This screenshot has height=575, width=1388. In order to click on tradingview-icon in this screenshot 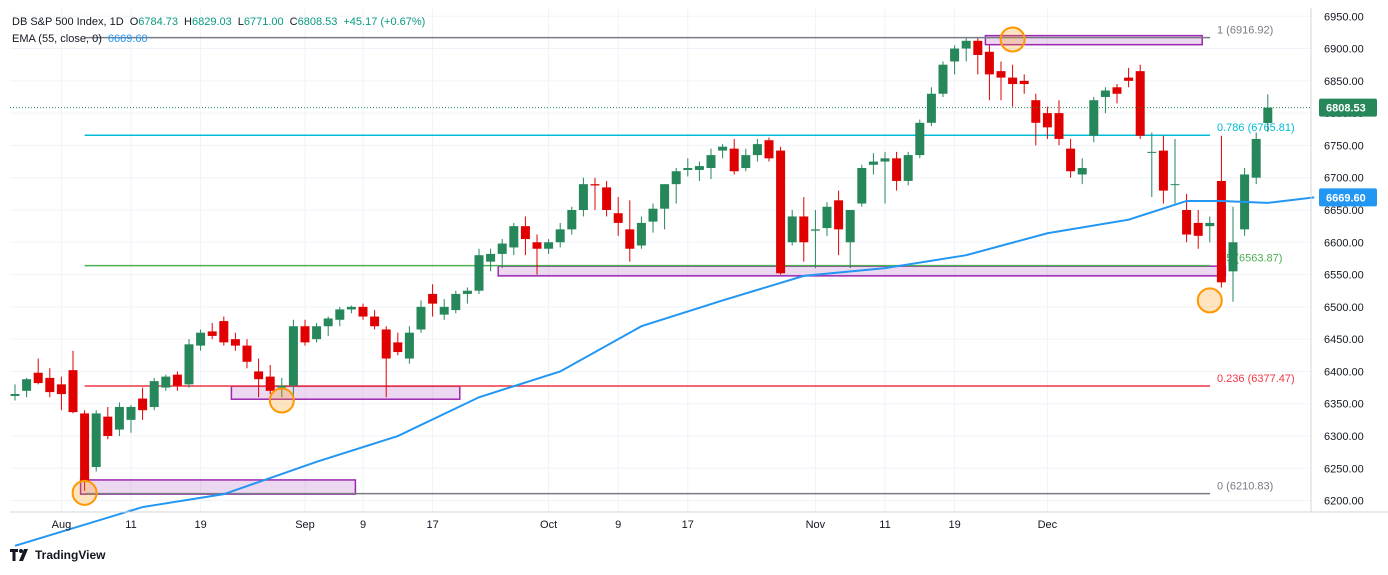, I will do `click(19, 555)`.